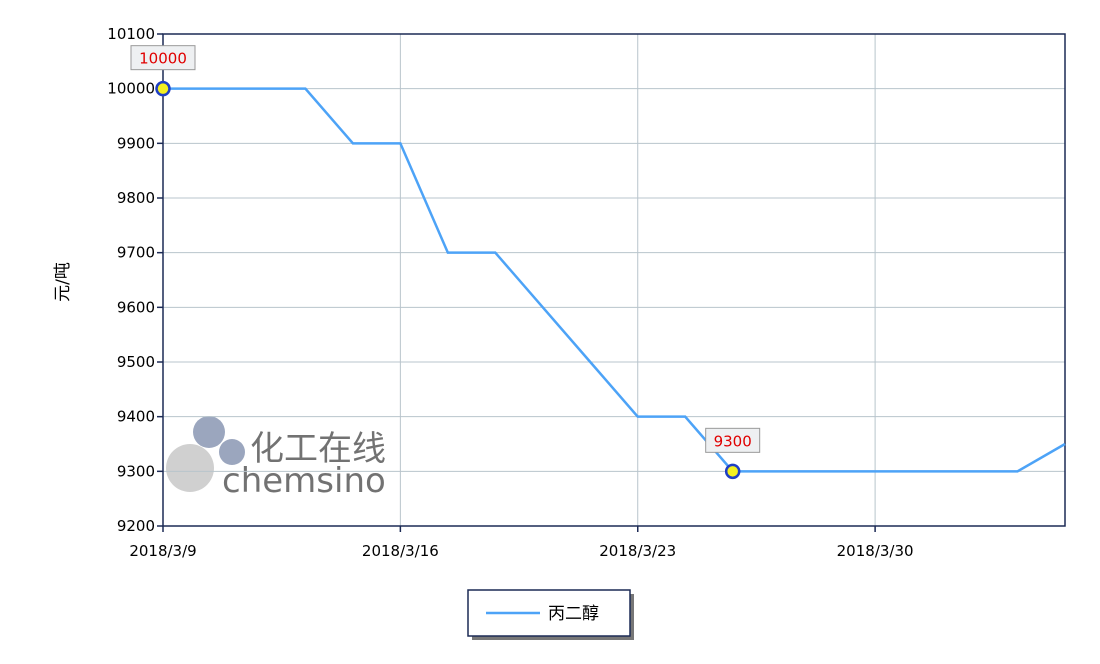 The image size is (1100, 664). What do you see at coordinates (875, 551) in the screenshot?
I see `x-tick-label: 2018/3/30` at bounding box center [875, 551].